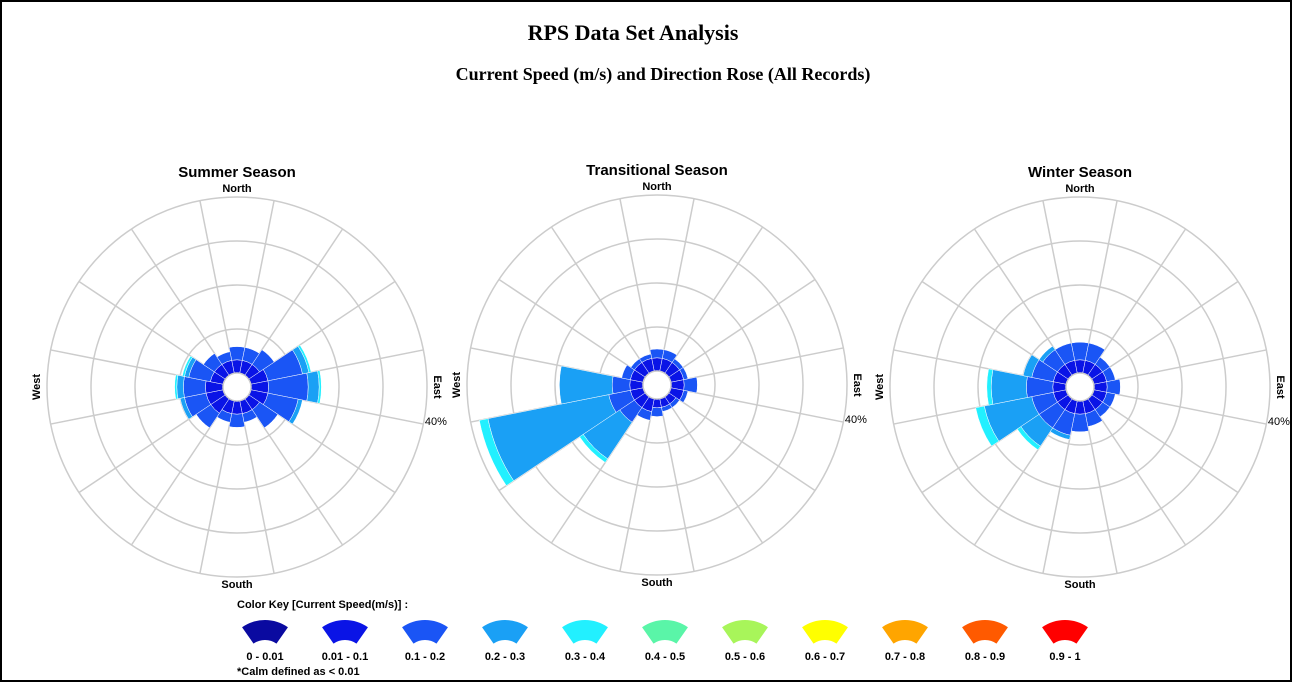 This screenshot has height=682, width=1292. Describe the element at coordinates (345, 657) in the screenshot. I see `key-label: 0.01 - 0.1` at that location.